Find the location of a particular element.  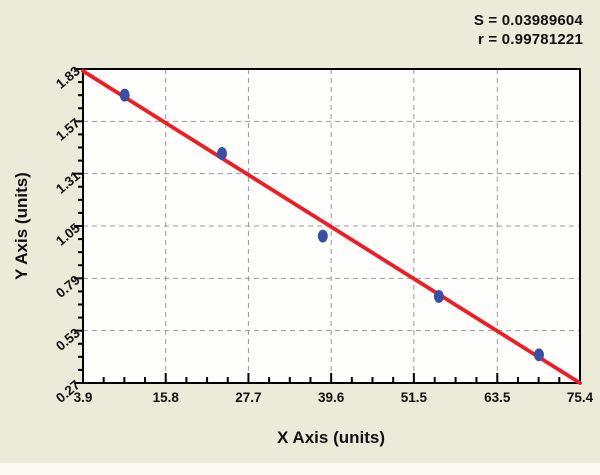

x-tick-label: 51.5 is located at coordinates (413, 397).